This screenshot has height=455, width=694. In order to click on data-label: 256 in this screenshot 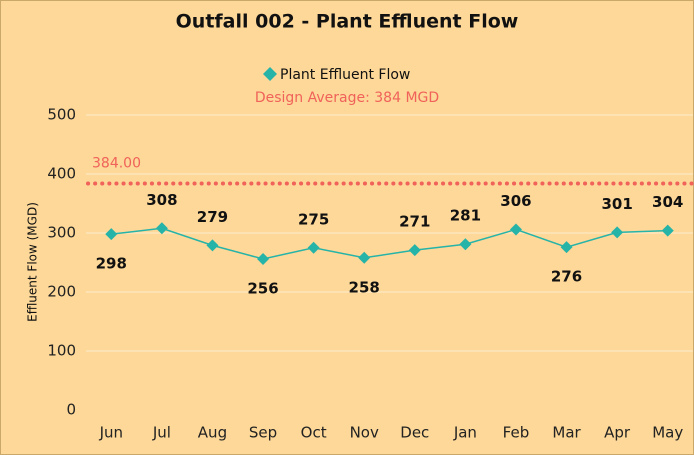, I will do `click(262, 288)`.